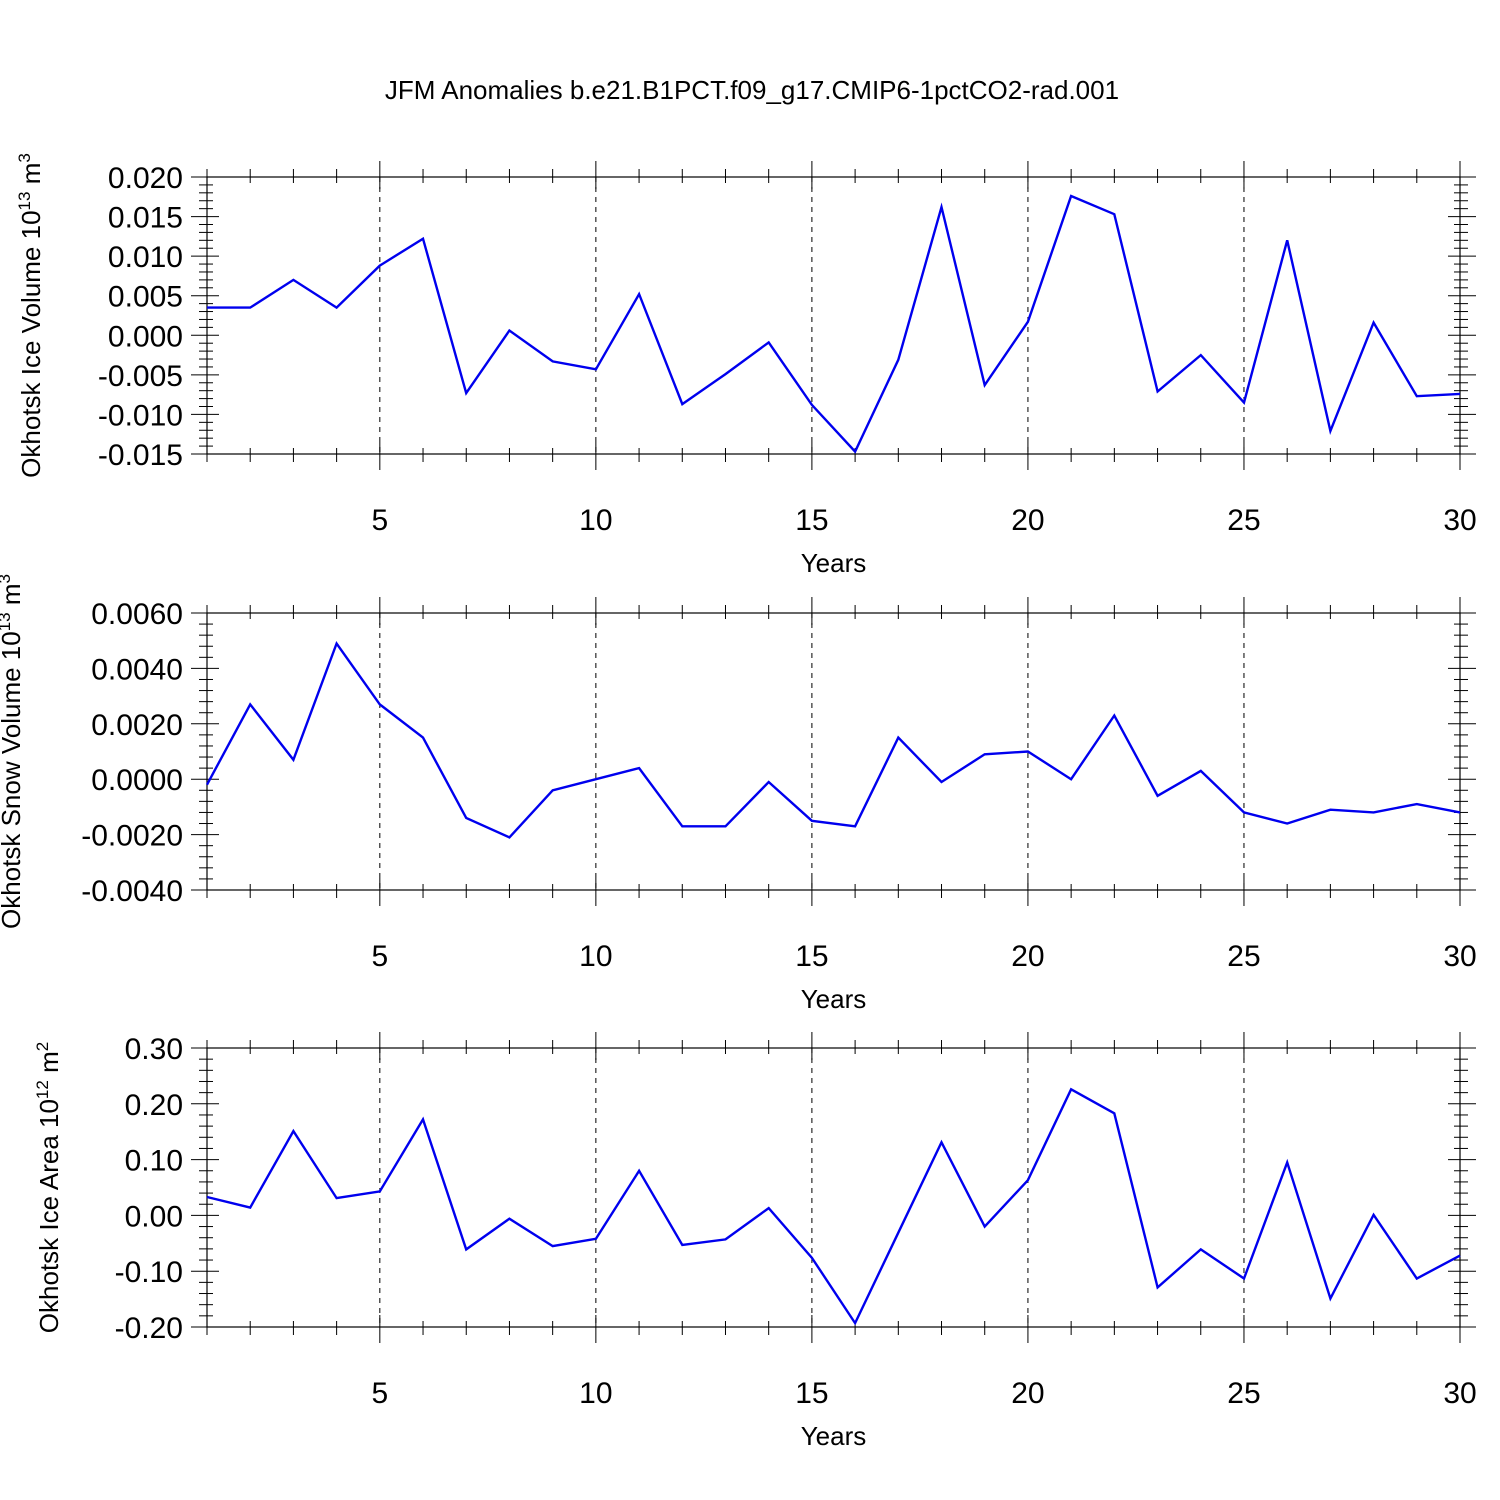 Image resolution: width=1500 pixels, height=1500 pixels. What do you see at coordinates (30, 315) in the screenshot?
I see `y-axis-label: Okhotsk Ice Volume 1013 m3` at bounding box center [30, 315].